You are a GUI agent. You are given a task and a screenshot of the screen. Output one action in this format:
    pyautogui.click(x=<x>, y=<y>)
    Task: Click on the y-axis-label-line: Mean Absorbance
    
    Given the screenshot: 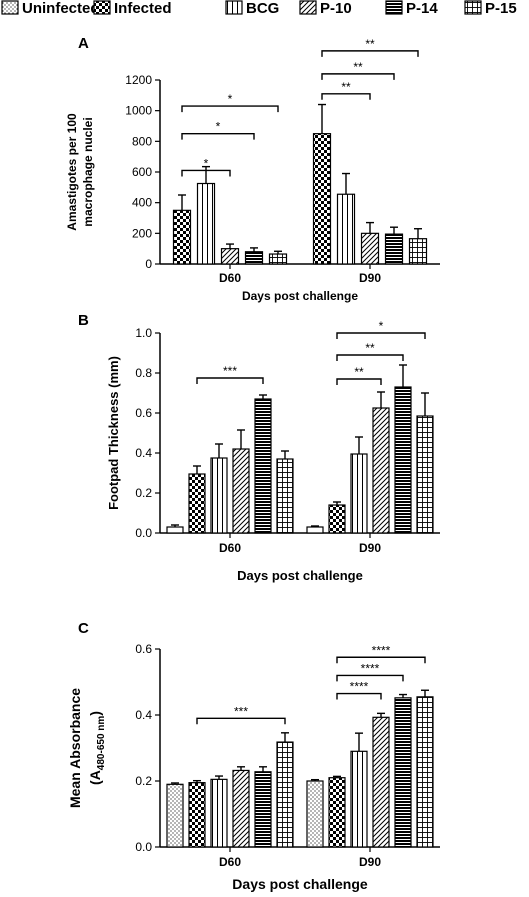 What is the action you would take?
    pyautogui.click(x=75, y=748)
    